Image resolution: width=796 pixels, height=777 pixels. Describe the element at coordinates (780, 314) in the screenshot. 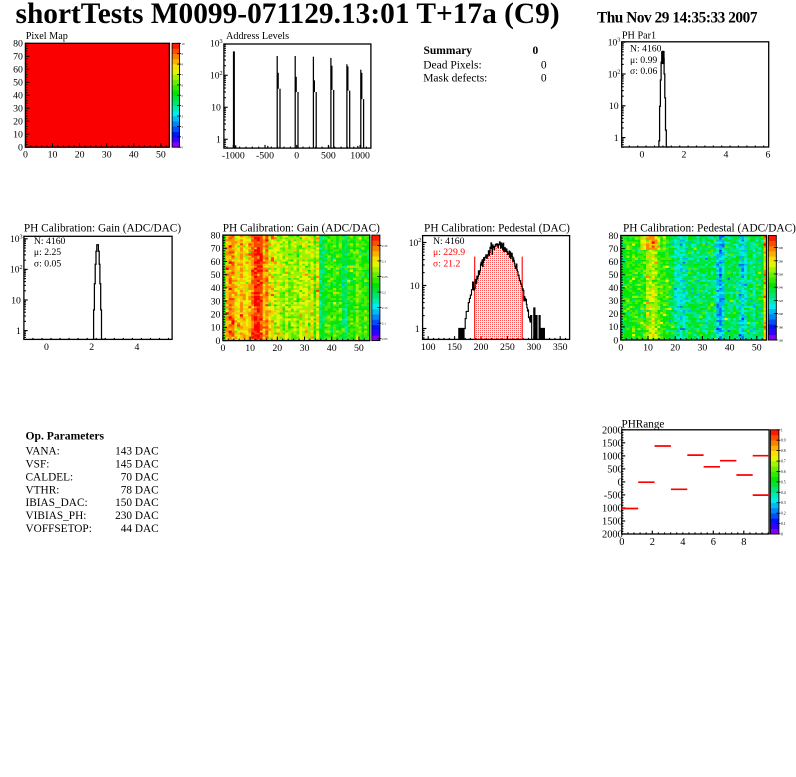

I see `svg-text: 200` at that location.